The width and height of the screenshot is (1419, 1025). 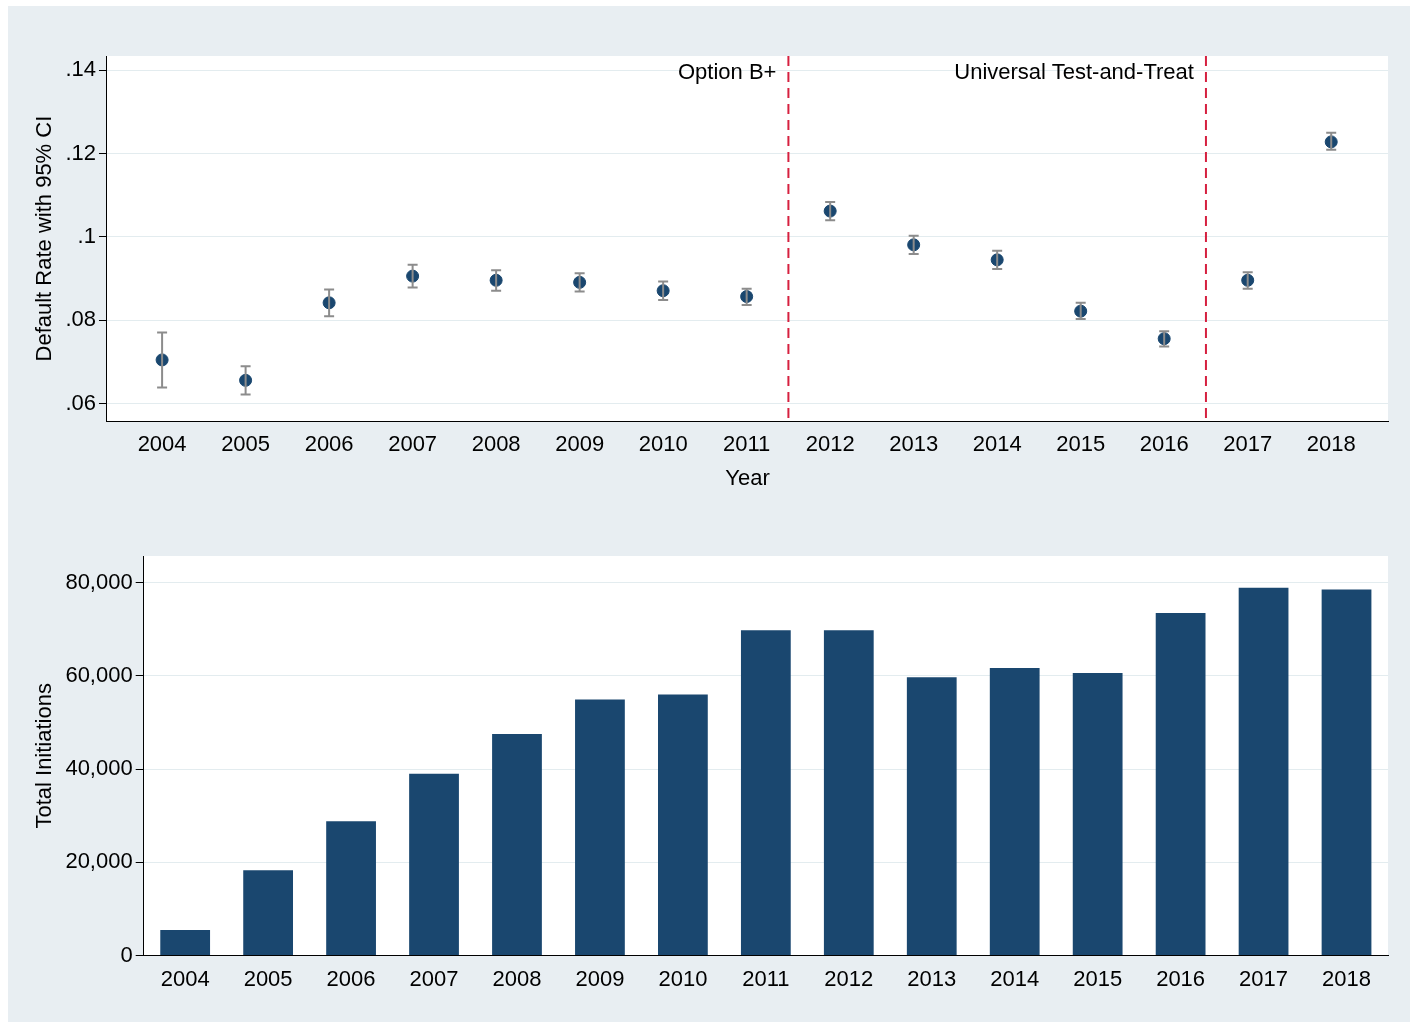 What do you see at coordinates (99, 581) in the screenshot?
I see `y-tick-label: 80,000` at bounding box center [99, 581].